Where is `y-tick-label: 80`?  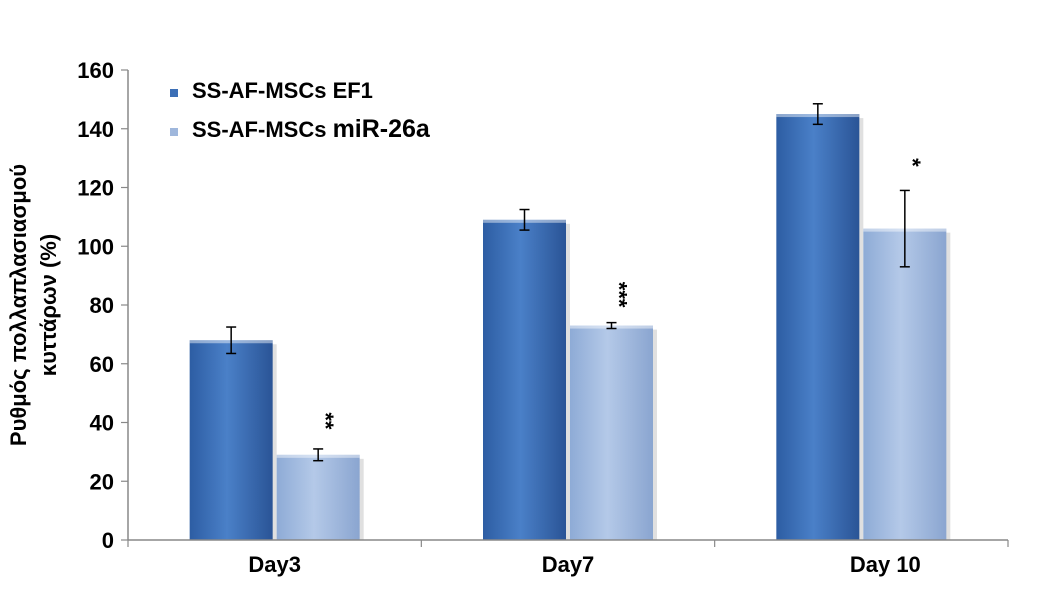
y-tick-label: 80 is located at coordinates (102, 305).